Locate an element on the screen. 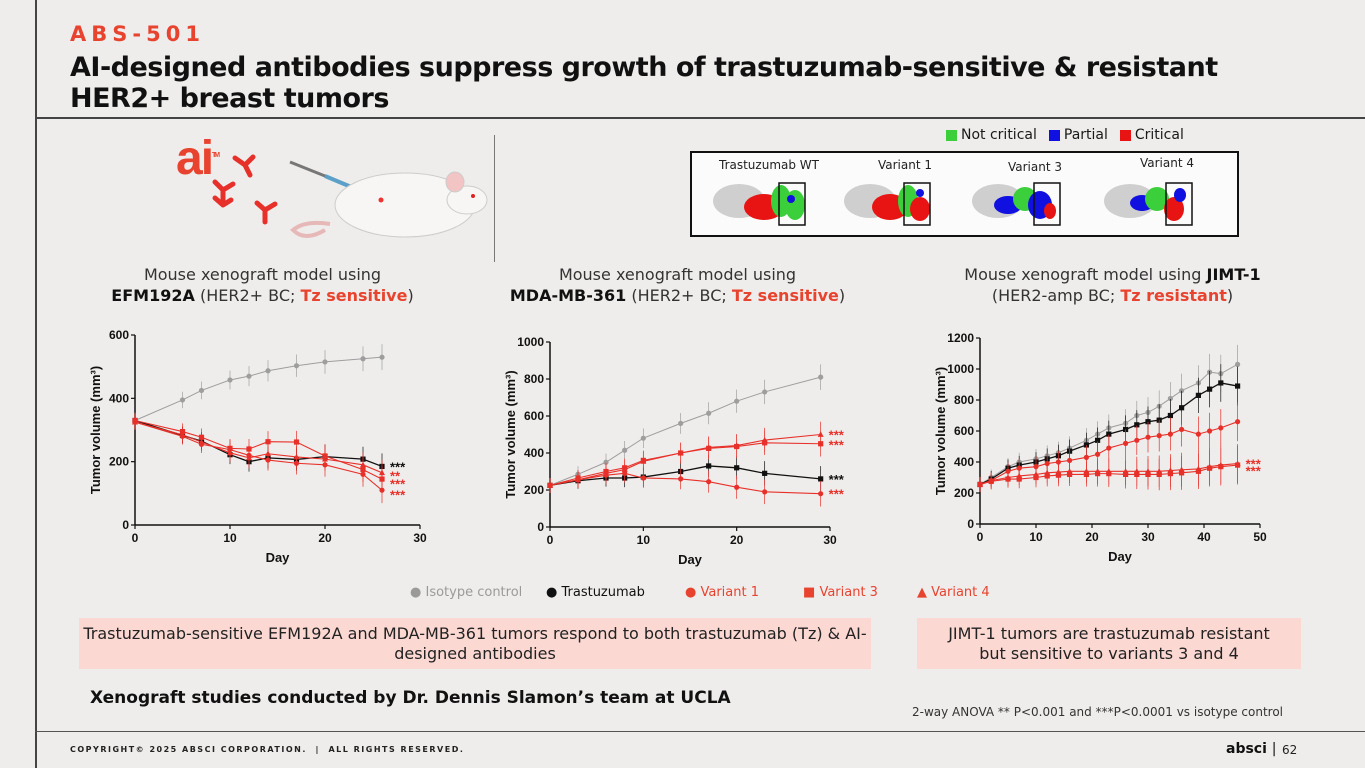 This screenshot has width=1365, height=768. x-tick-label: 50 is located at coordinates (1260, 537).